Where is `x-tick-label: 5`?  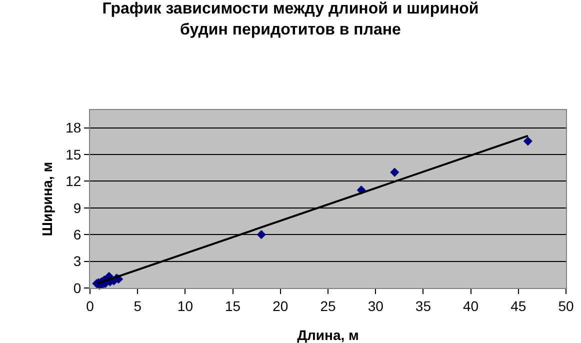 x-tick-label: 5 is located at coordinates (138, 306).